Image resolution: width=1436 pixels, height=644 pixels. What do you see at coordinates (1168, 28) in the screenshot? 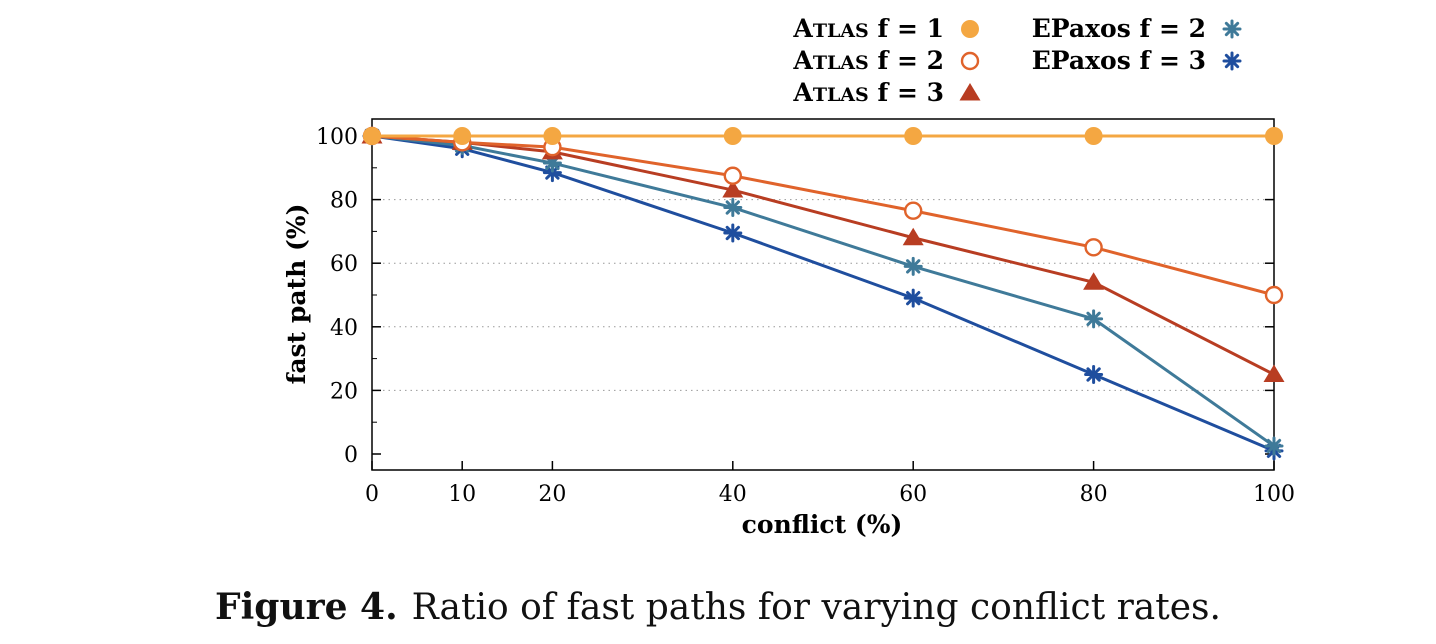
I see `legend-label-name-3: f = 2` at bounding box center [1168, 28].